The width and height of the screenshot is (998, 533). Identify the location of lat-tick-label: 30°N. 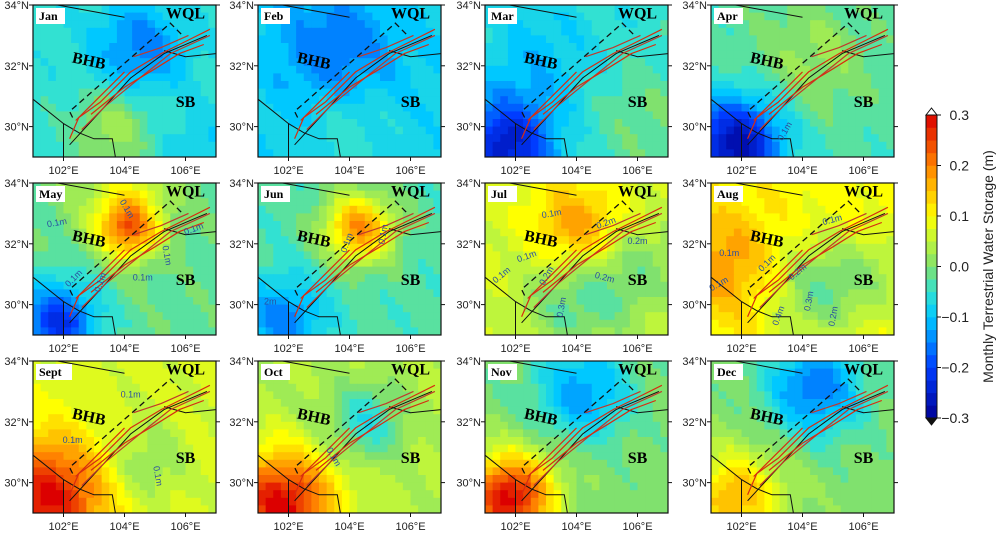
(468, 128).